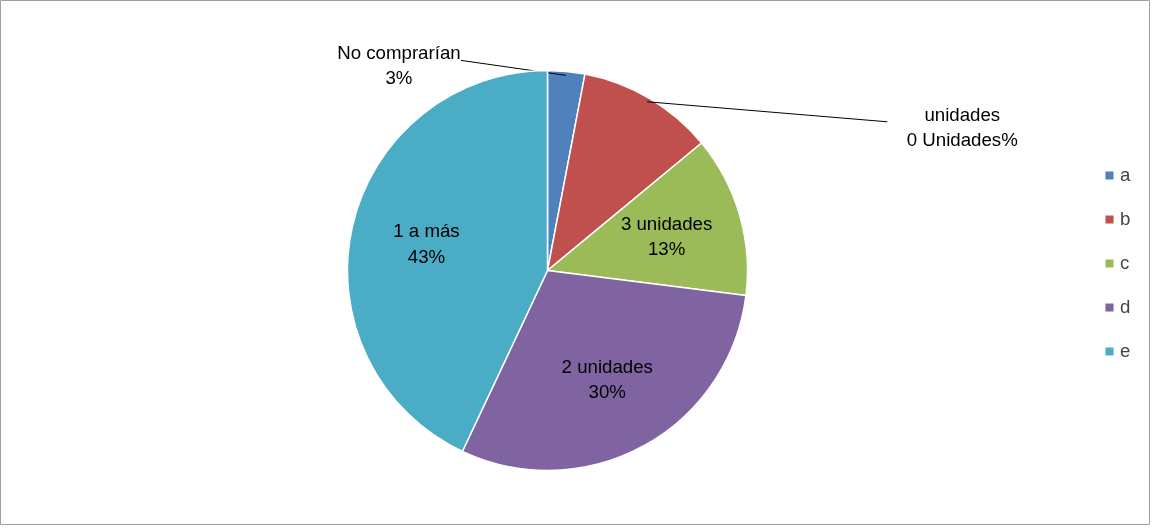 This screenshot has height=529, width=1155. What do you see at coordinates (399, 65) in the screenshot?
I see `data-label: No comprarían 3%` at bounding box center [399, 65].